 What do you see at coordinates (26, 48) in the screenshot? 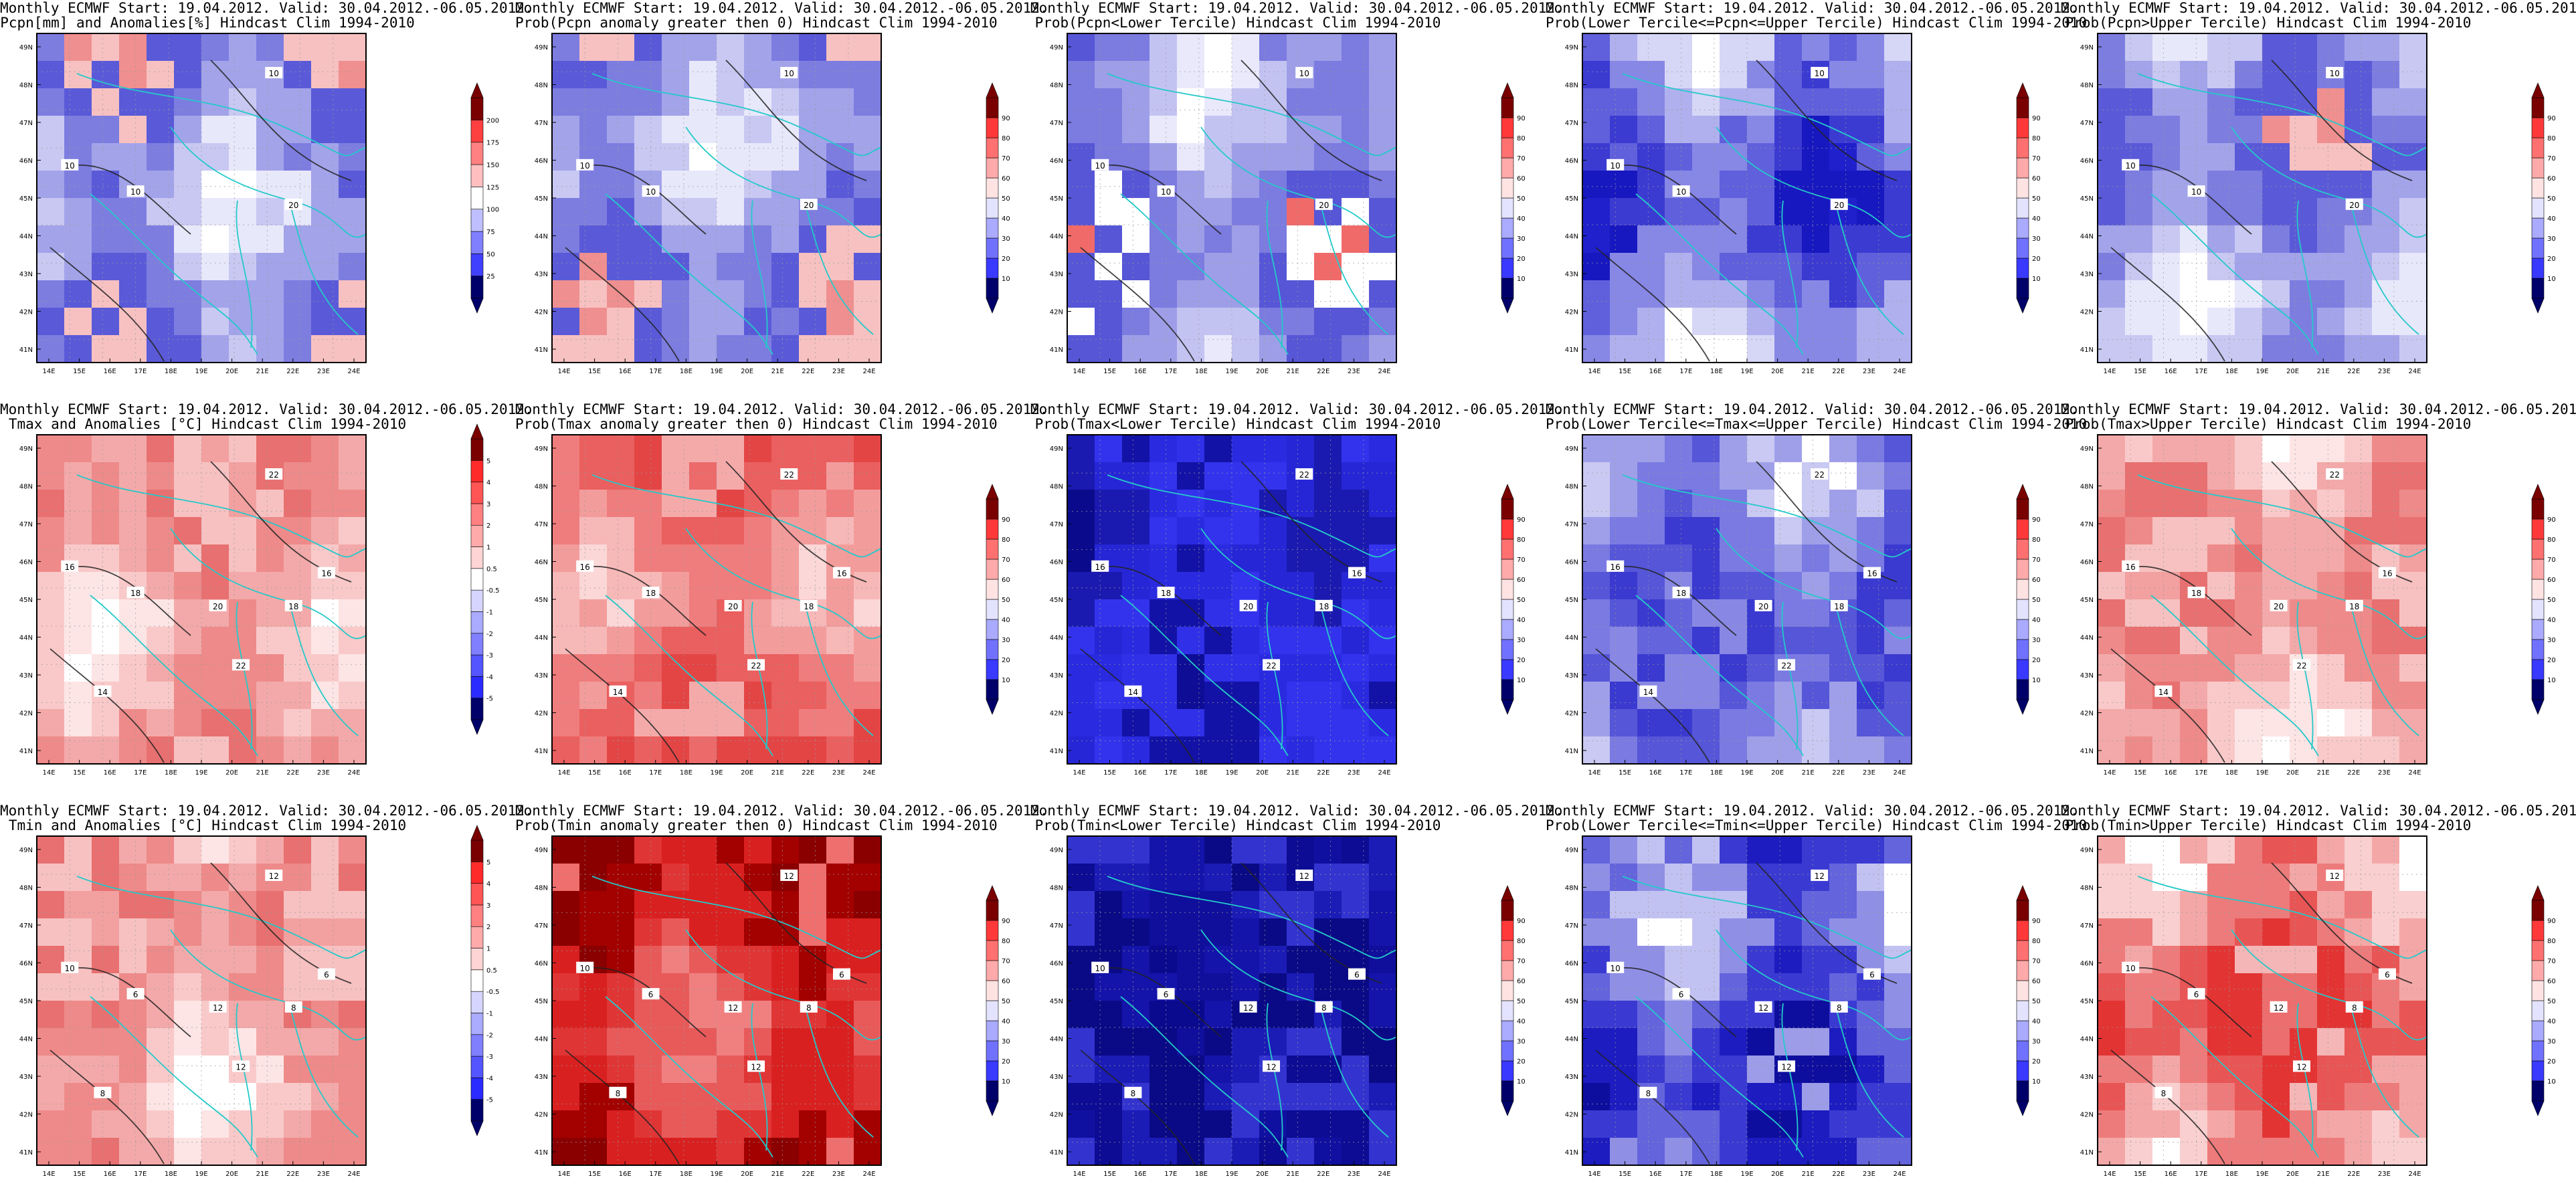
I see `latitude-tick-label: 49N` at bounding box center [26, 48].